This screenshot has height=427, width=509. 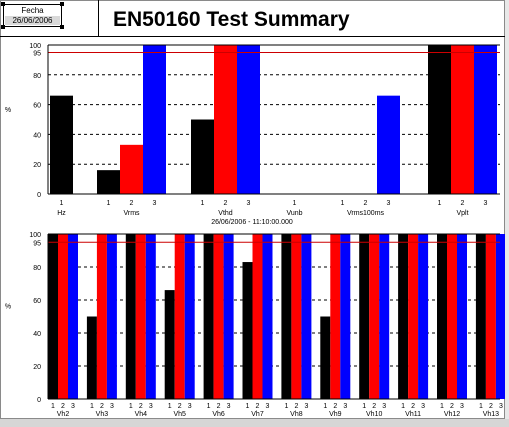 What do you see at coordinates (452, 414) in the screenshot?
I see `group-label: Vh12` at bounding box center [452, 414].